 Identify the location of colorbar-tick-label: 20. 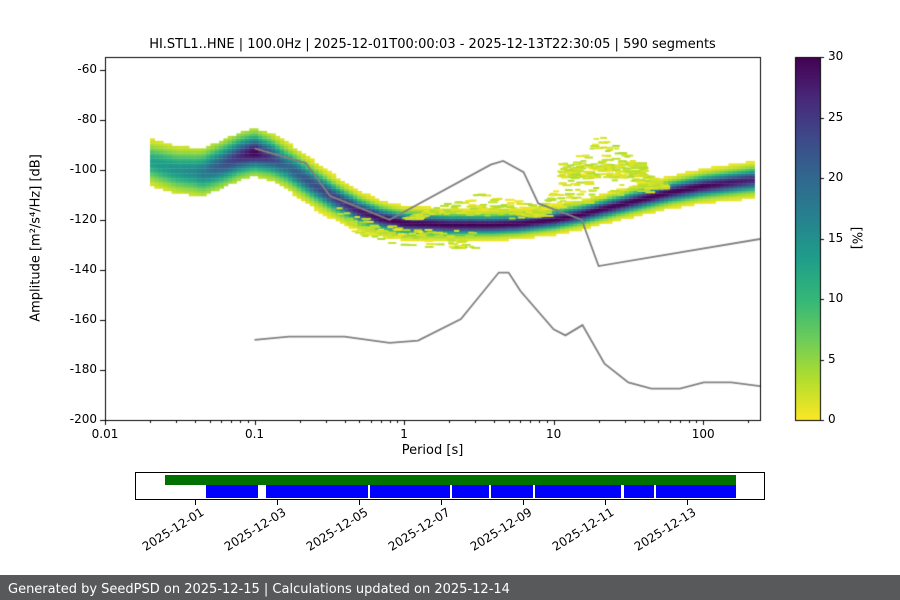
(836, 177).